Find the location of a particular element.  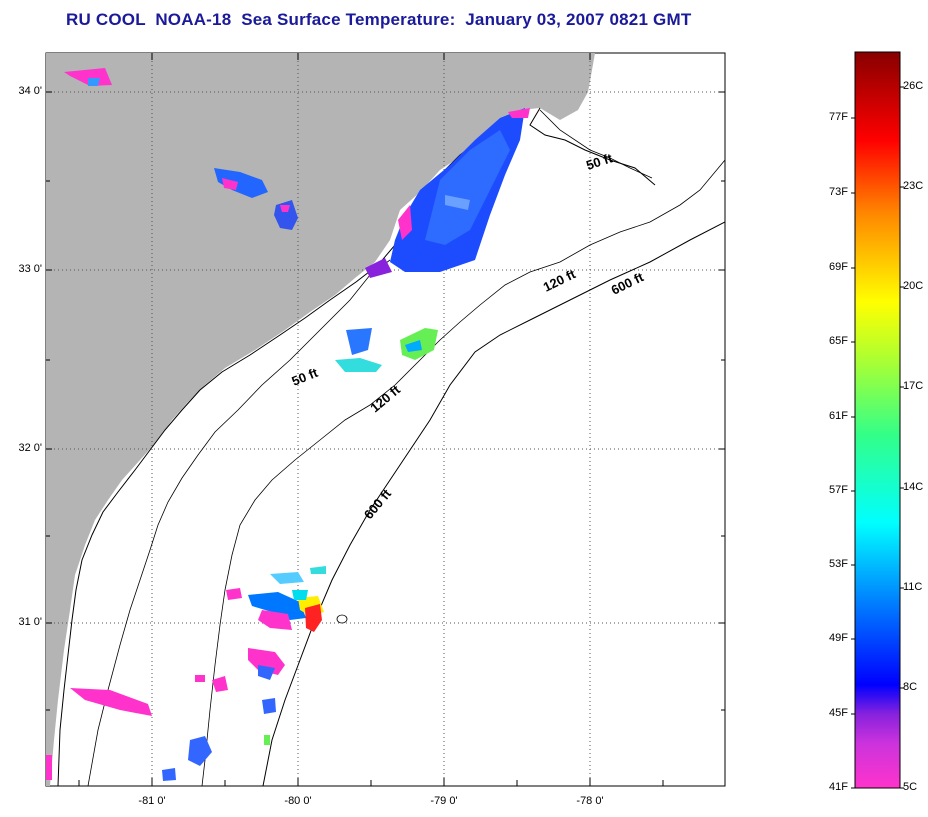

colorbar-label-53f: 53F is located at coordinates (838, 564).